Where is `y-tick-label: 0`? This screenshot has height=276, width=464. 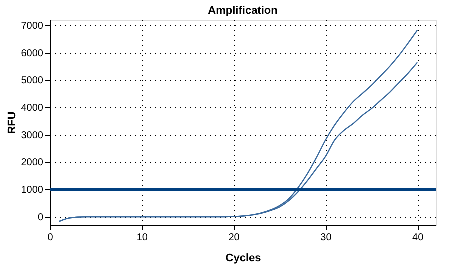 y-tick-label: 0 is located at coordinates (41, 218).